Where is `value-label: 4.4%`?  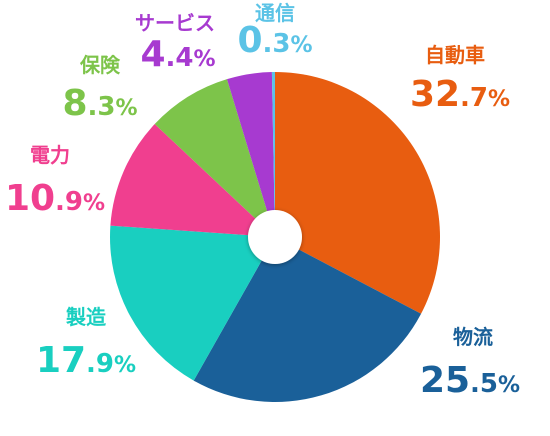
value-label: 4.4% is located at coordinates (177, 54).